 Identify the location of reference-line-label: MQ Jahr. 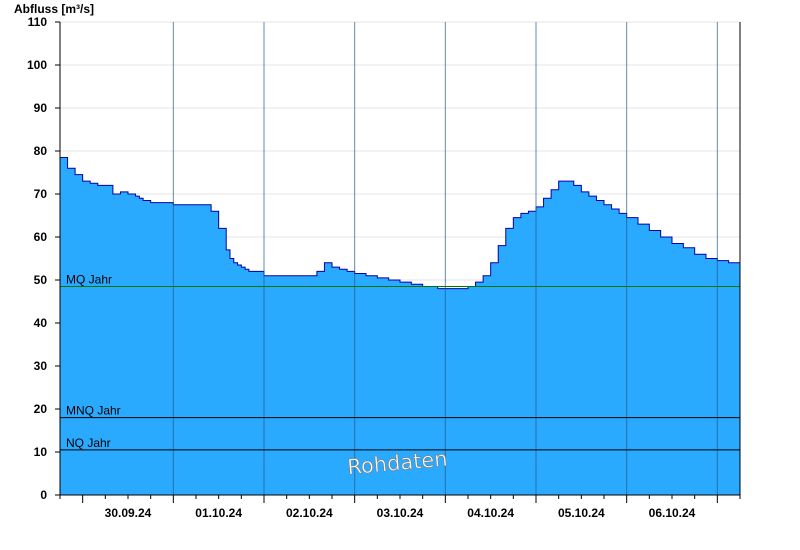
(89, 279).